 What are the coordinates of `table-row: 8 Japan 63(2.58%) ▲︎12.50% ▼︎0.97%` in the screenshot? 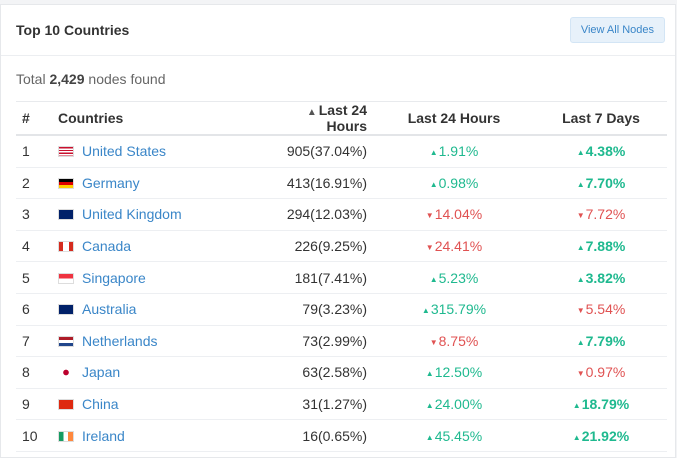 It's located at (341, 372).